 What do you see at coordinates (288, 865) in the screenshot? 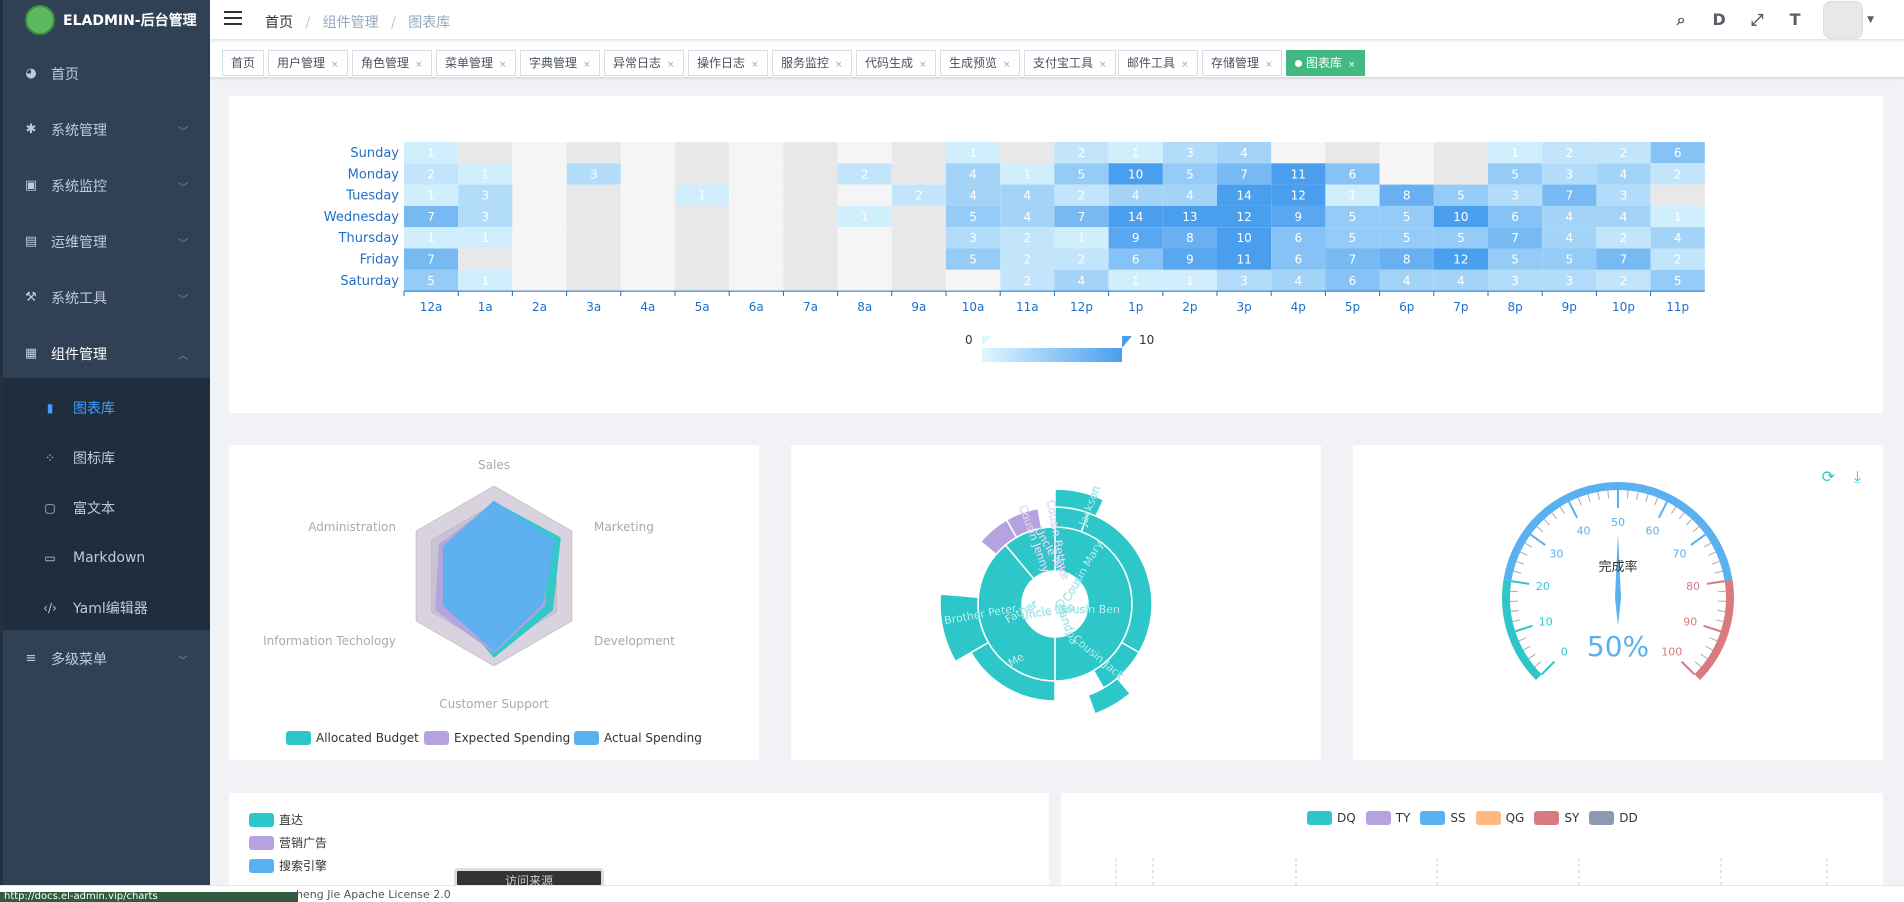
I see `pie-legend-item: 搜索引擎` at bounding box center [288, 865].